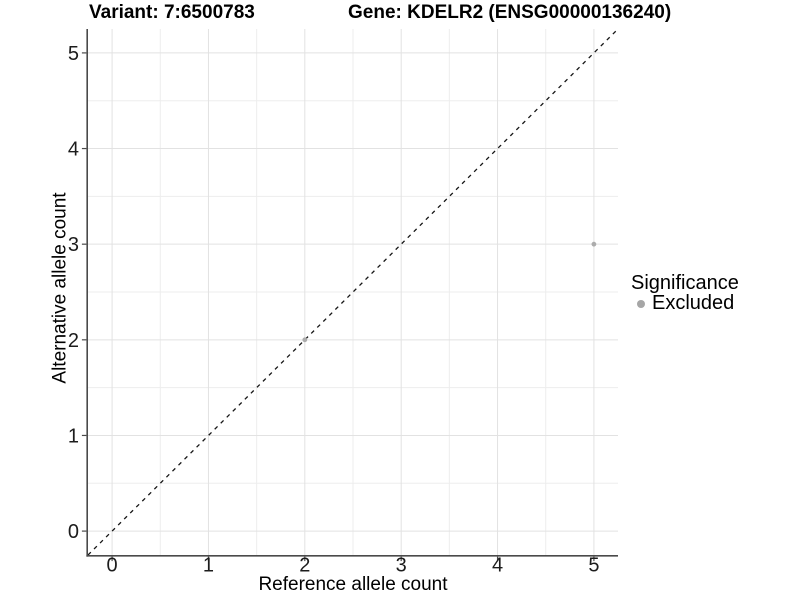 The image size is (800, 600). I want to click on x-tick-label: 0, so click(112, 566).